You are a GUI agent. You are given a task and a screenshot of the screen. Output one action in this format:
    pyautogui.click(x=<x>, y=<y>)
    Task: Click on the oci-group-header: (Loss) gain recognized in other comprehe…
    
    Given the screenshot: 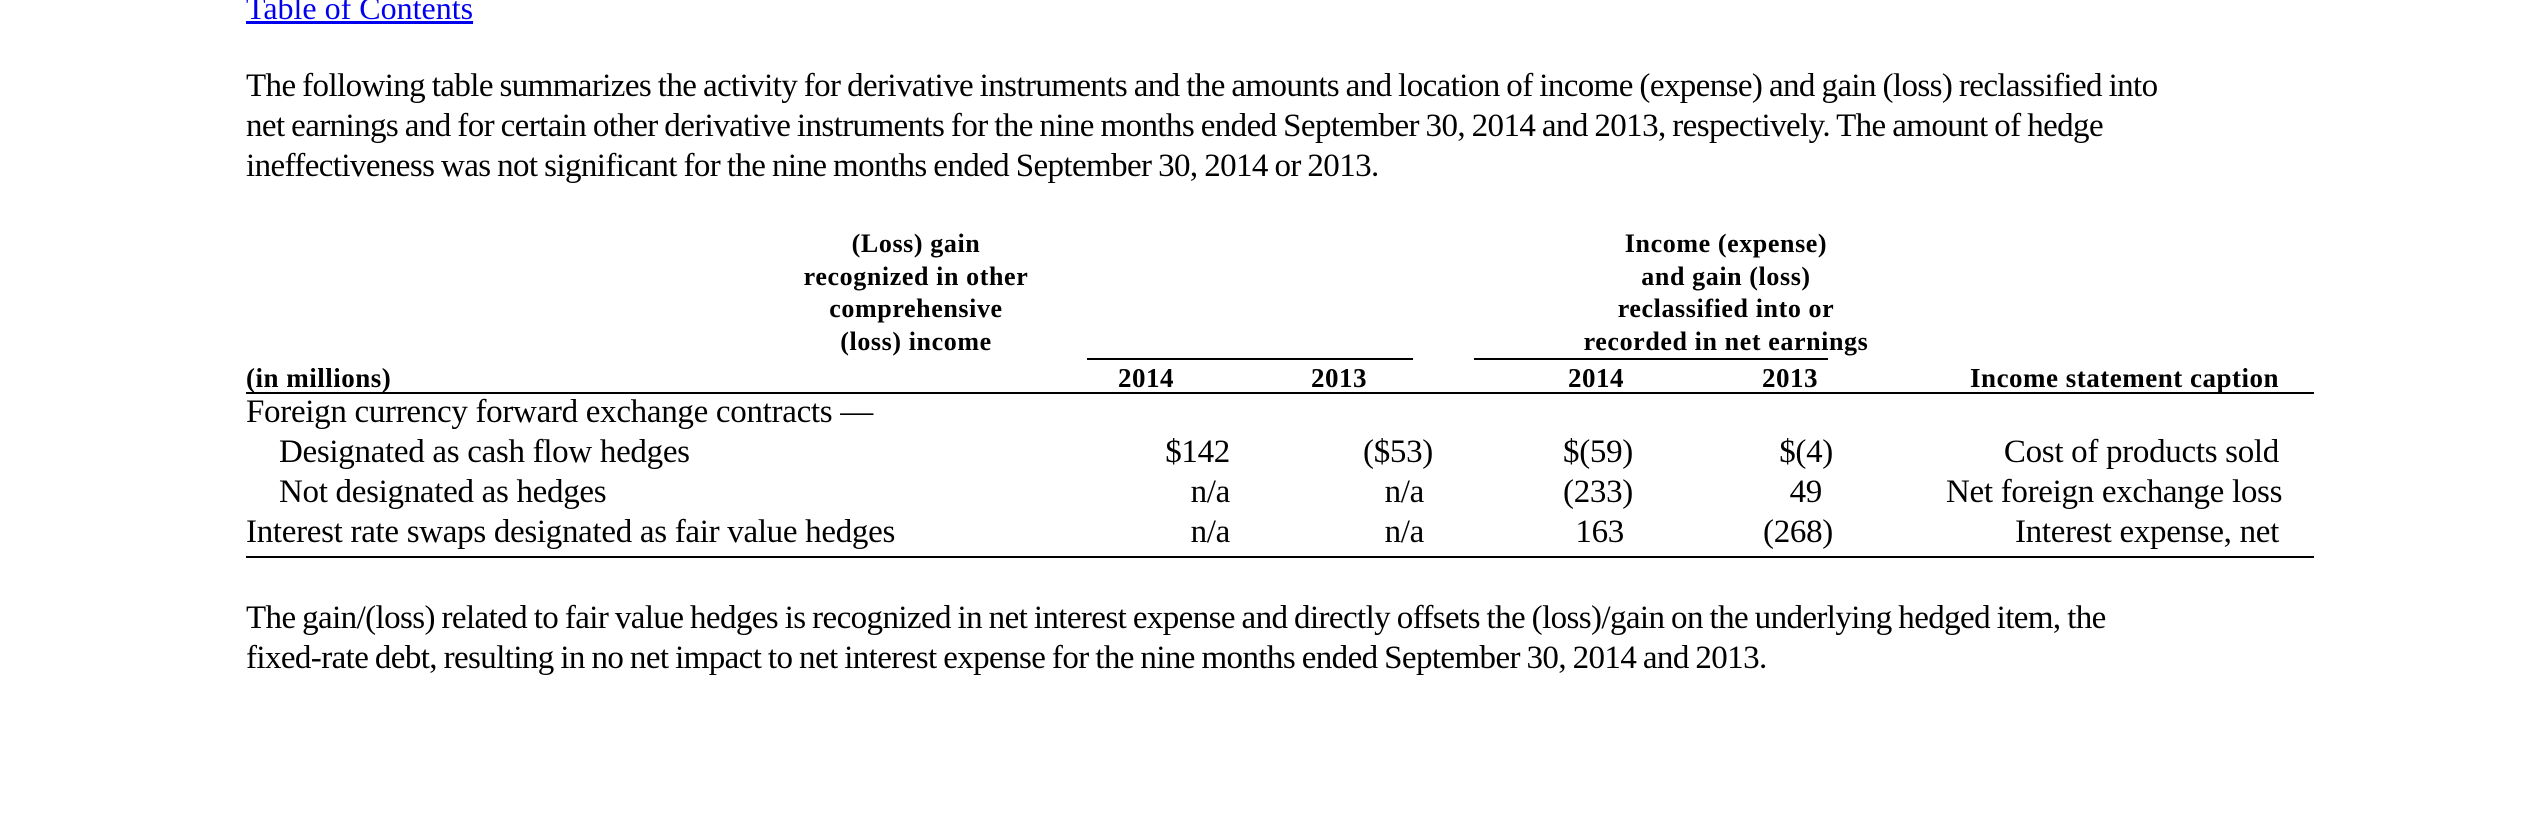 What is the action you would take?
    pyautogui.click(x=916, y=293)
    